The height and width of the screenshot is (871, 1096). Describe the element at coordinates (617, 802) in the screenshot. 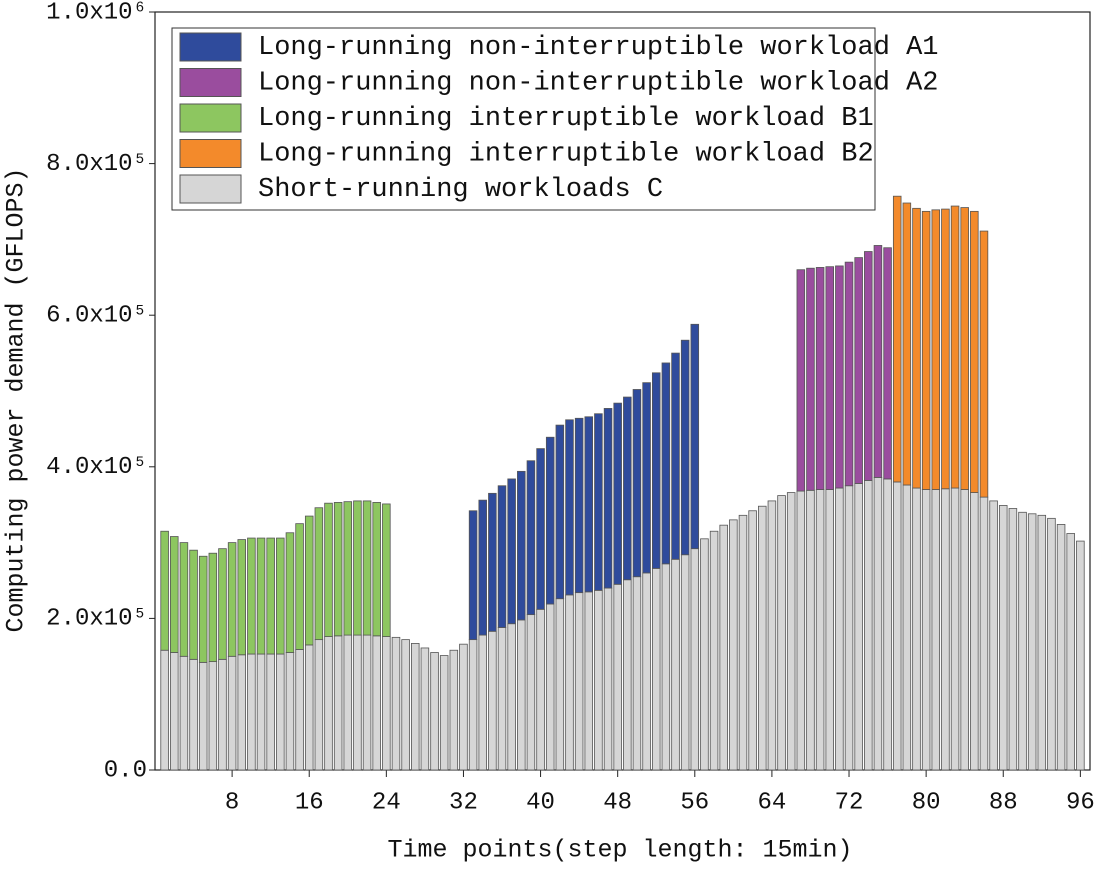

I see `x-tick-label: 48` at that location.